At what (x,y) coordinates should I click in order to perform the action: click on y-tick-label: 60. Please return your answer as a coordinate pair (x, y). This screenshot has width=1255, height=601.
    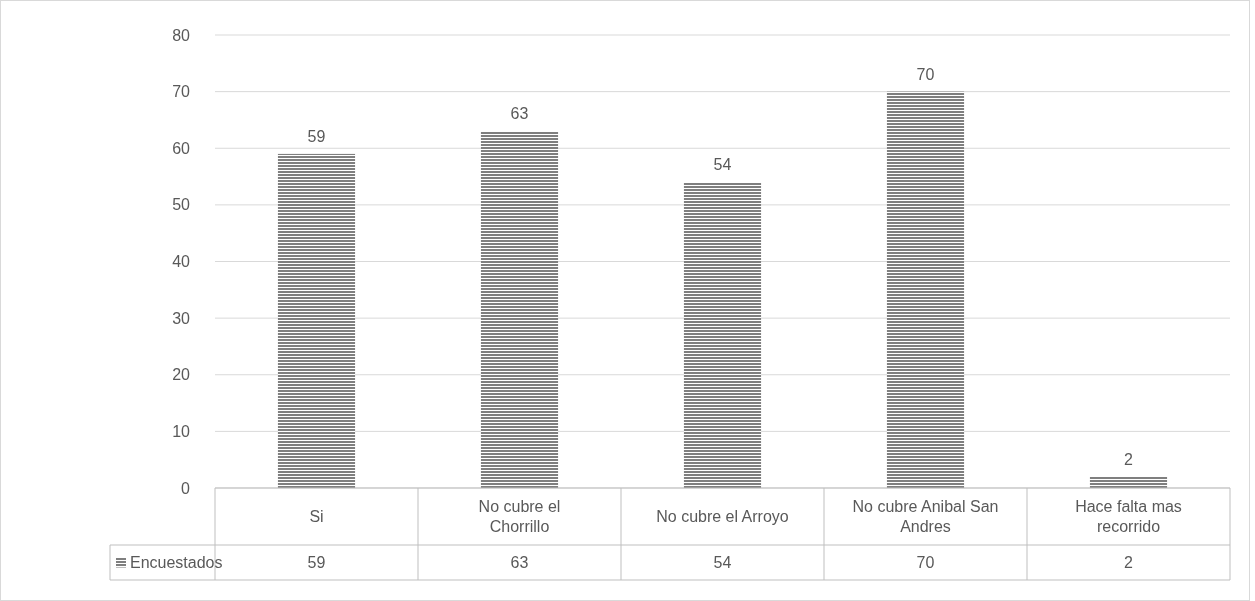
    Looking at the image, I should click on (181, 148).